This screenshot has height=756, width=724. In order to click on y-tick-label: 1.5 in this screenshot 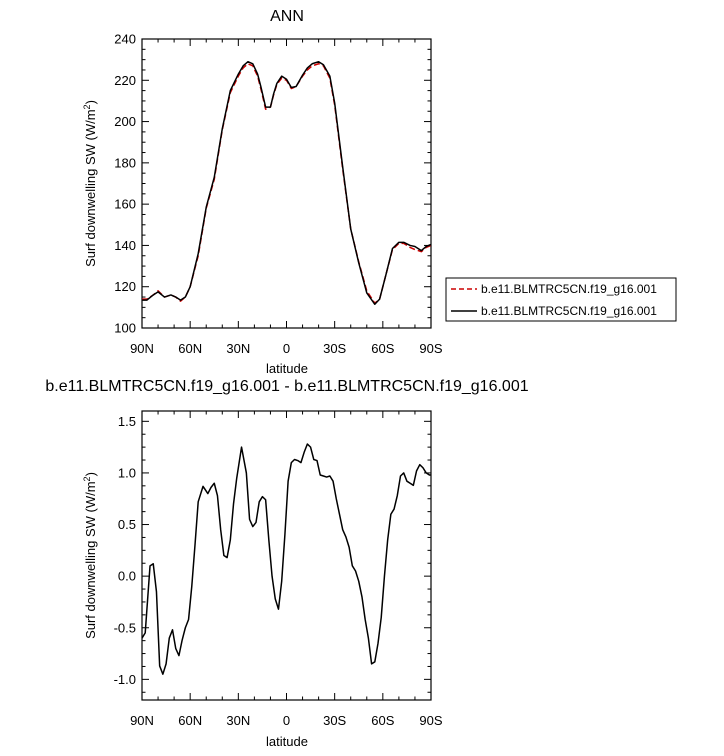, I will do `click(127, 421)`.